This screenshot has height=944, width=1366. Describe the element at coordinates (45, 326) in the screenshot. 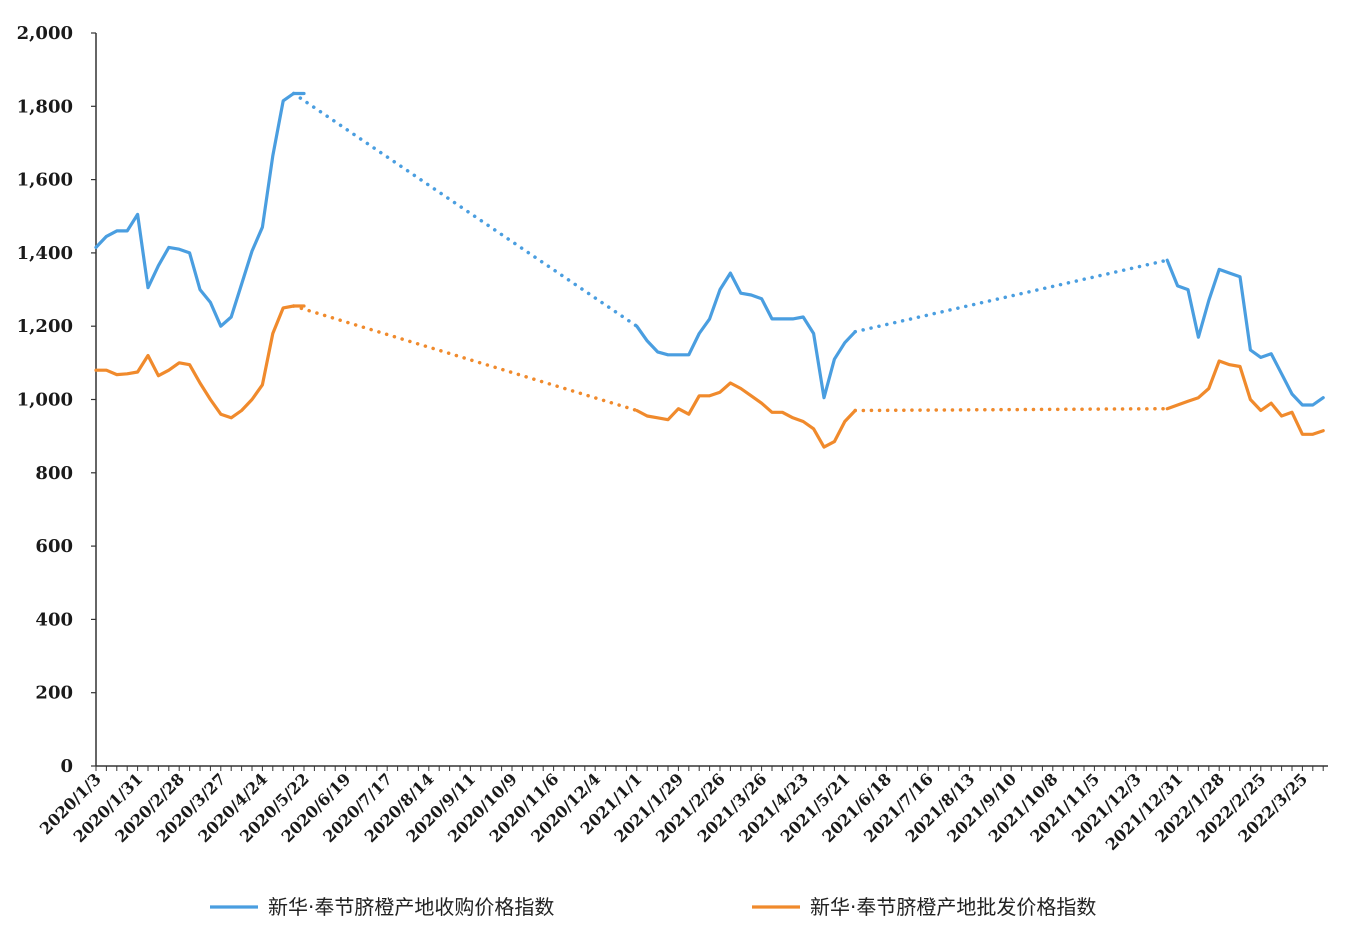

I see `y-tick-label: 1,200` at that location.